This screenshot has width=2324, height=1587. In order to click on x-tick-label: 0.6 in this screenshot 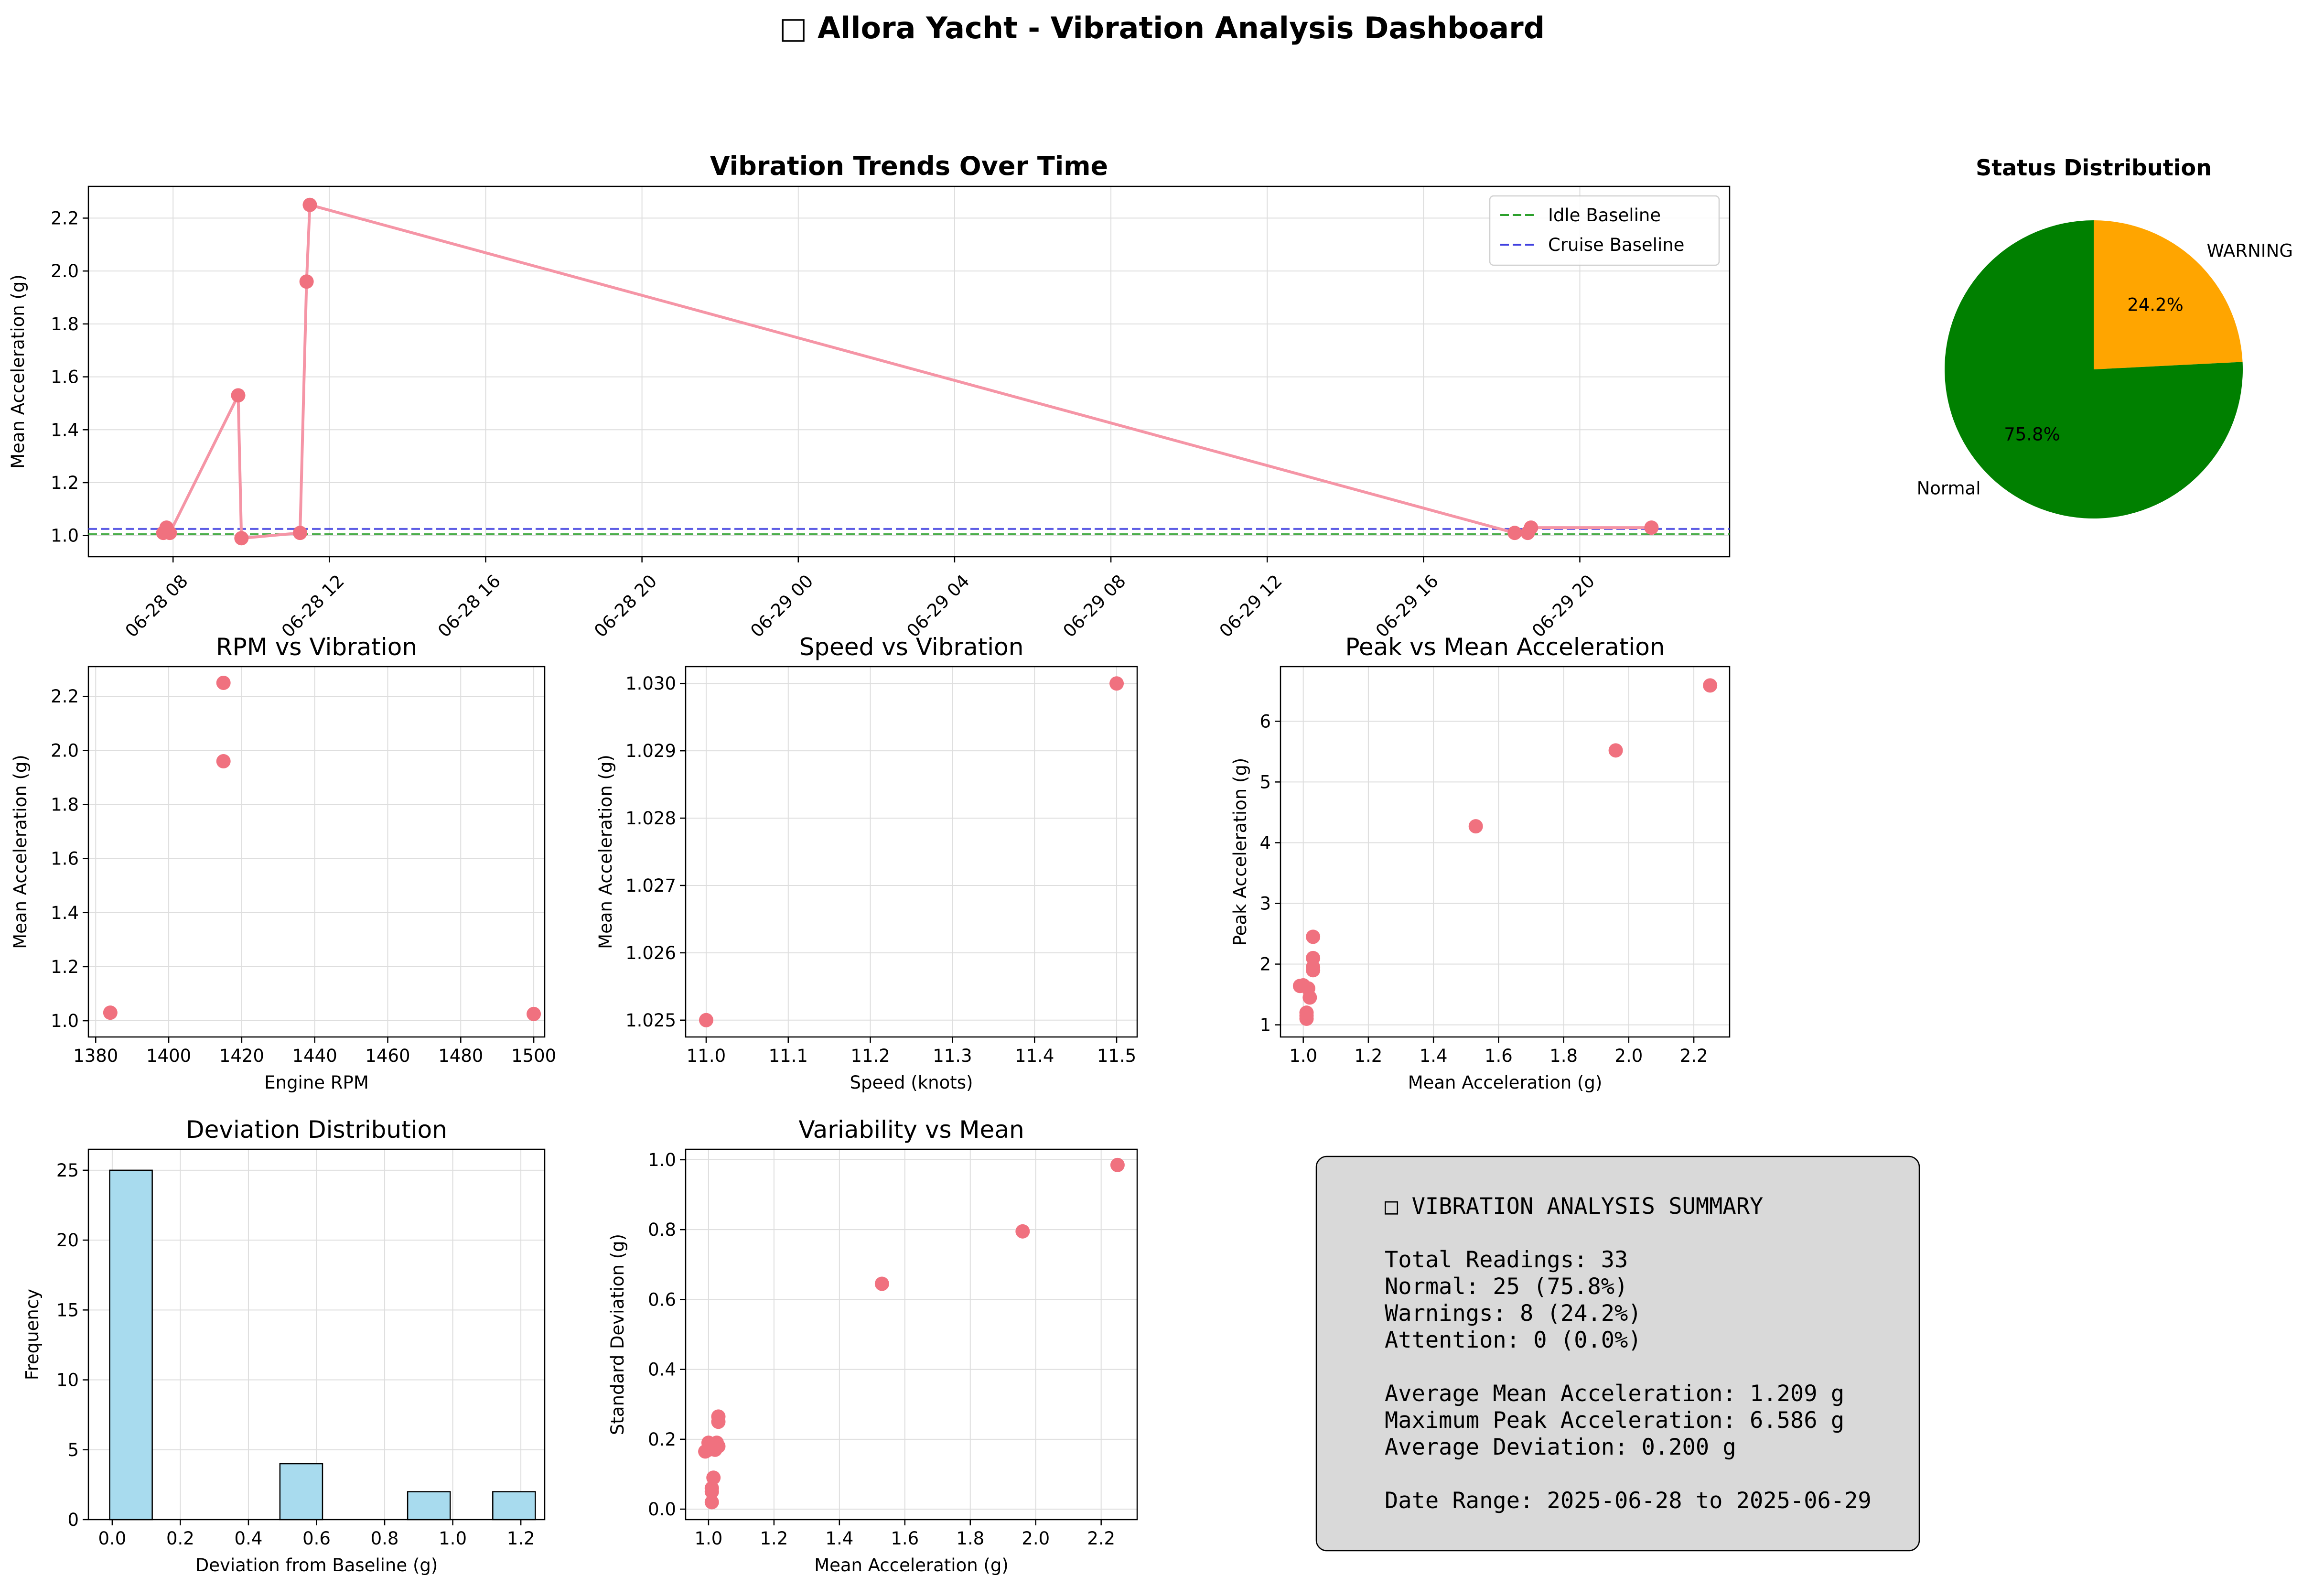, I will do `click(316, 1539)`.